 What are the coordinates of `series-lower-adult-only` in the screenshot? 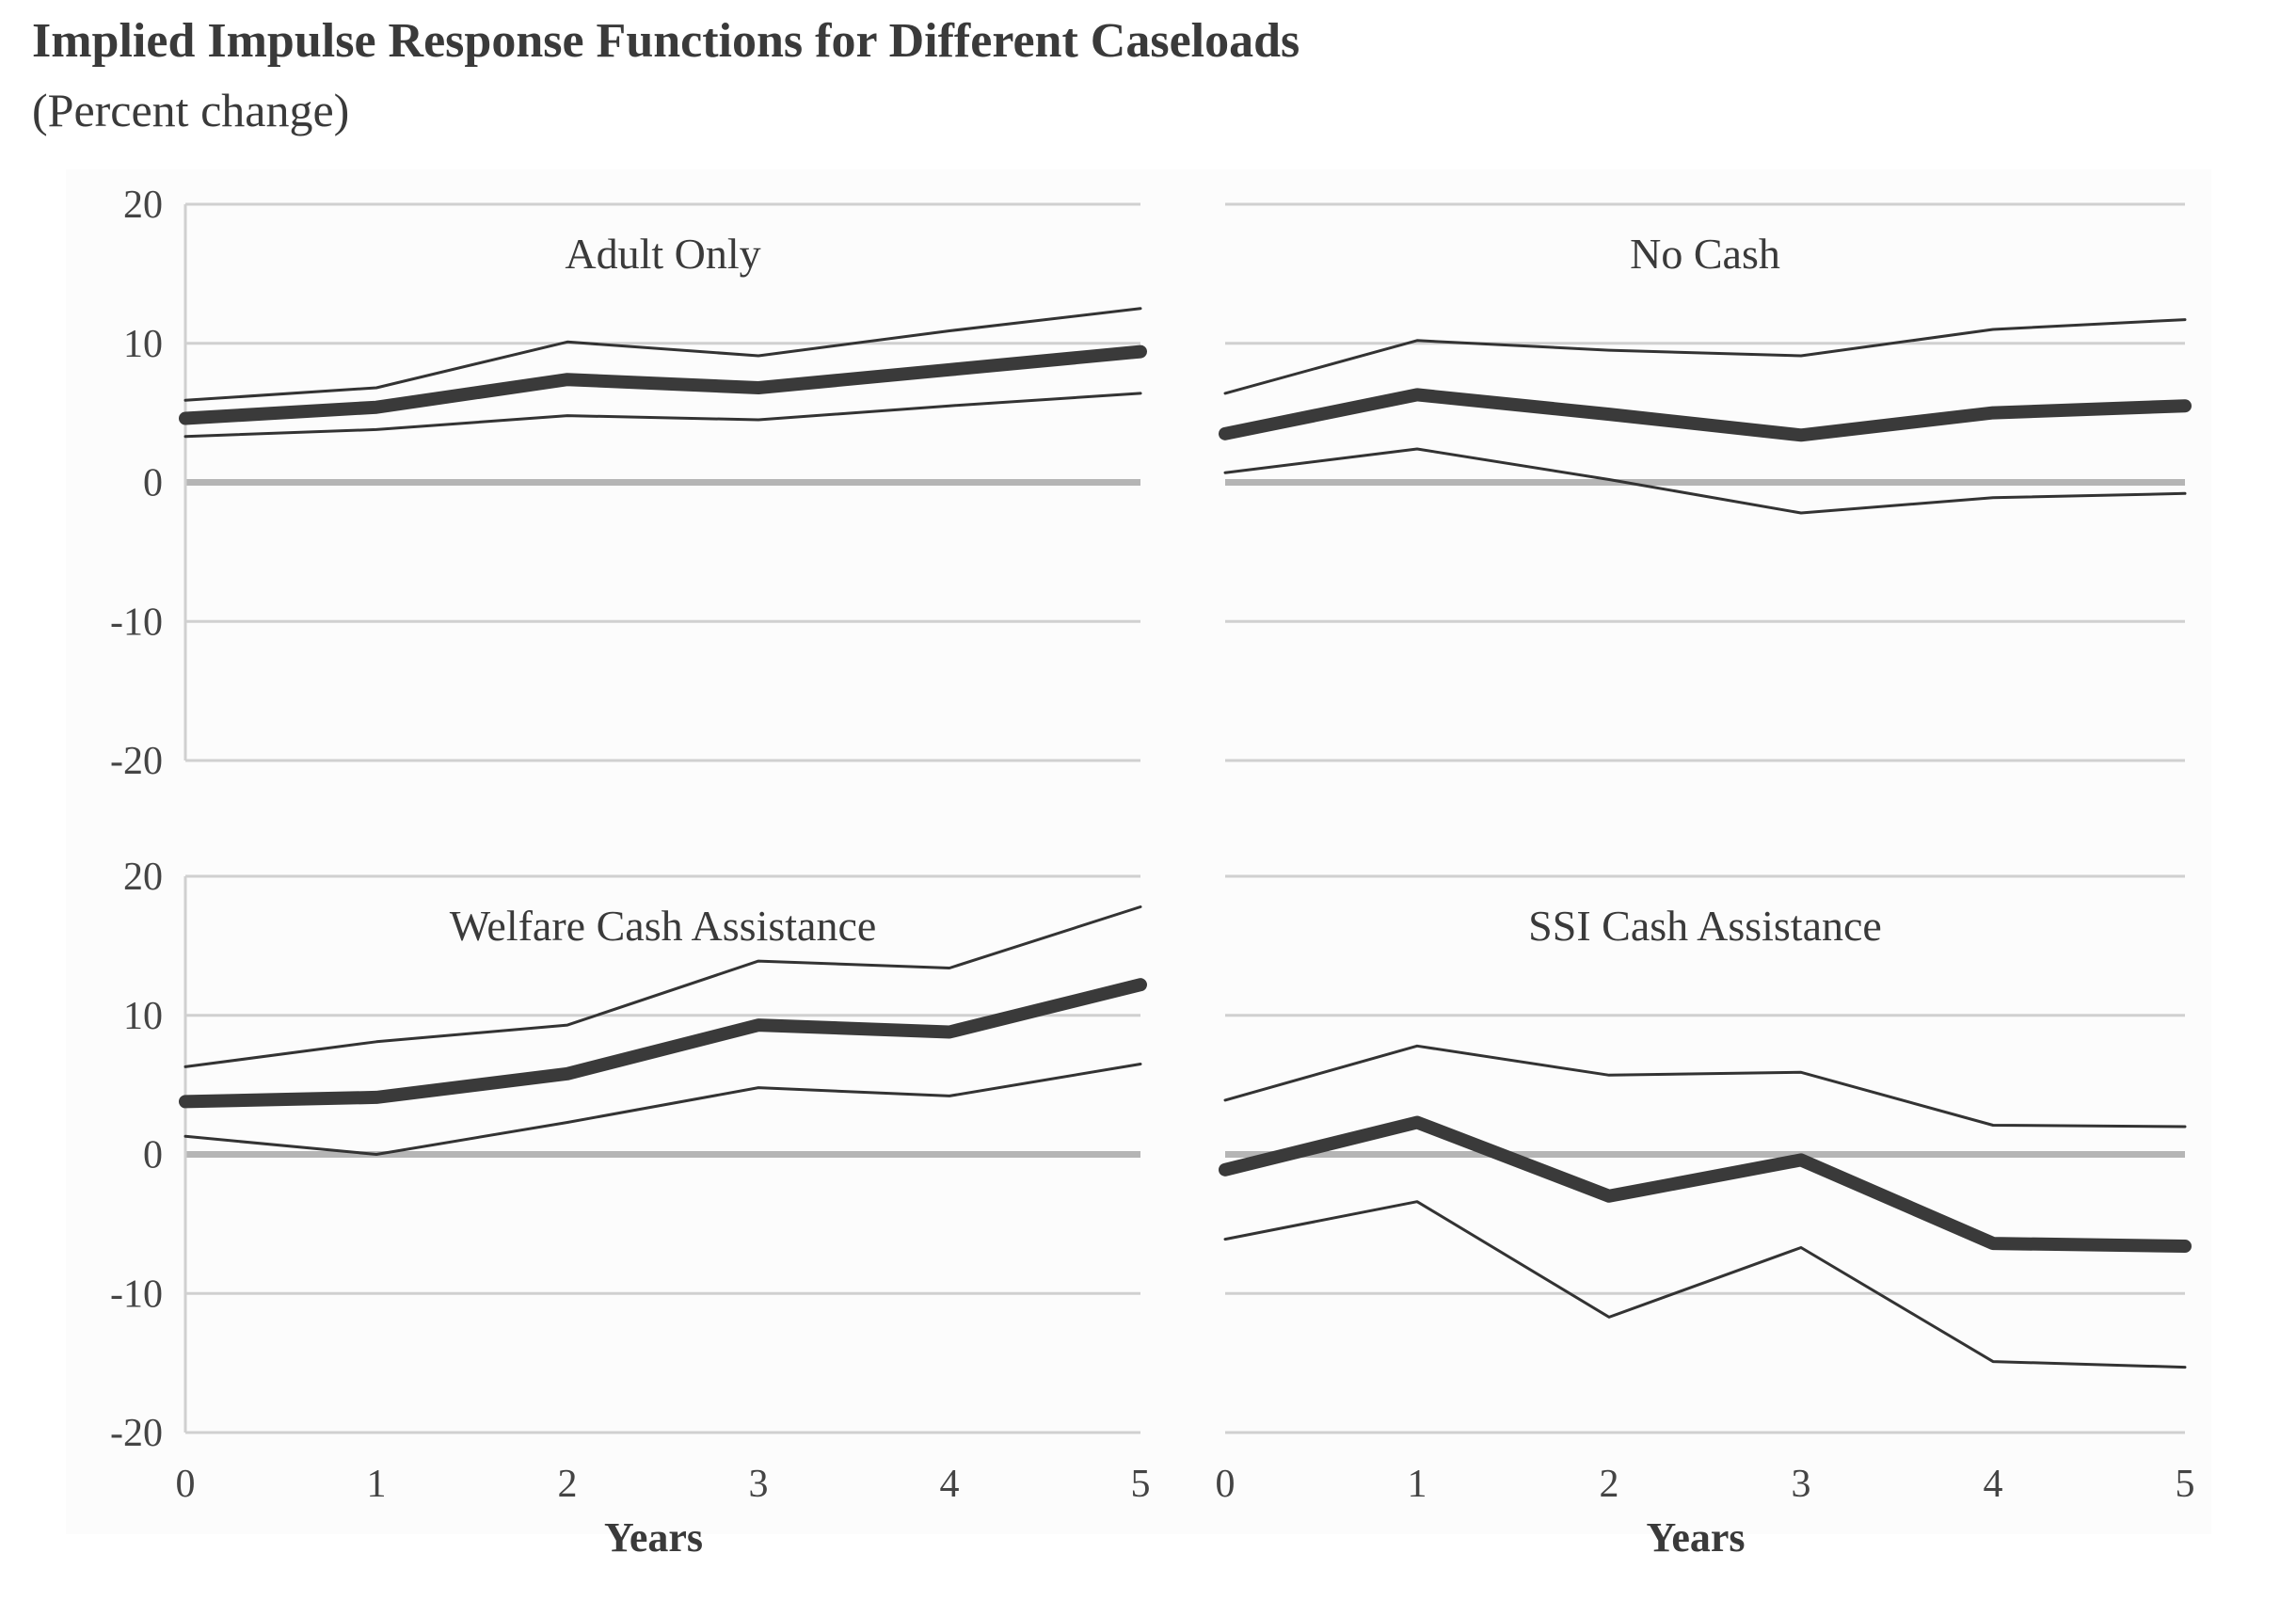 It's located at (662, 416).